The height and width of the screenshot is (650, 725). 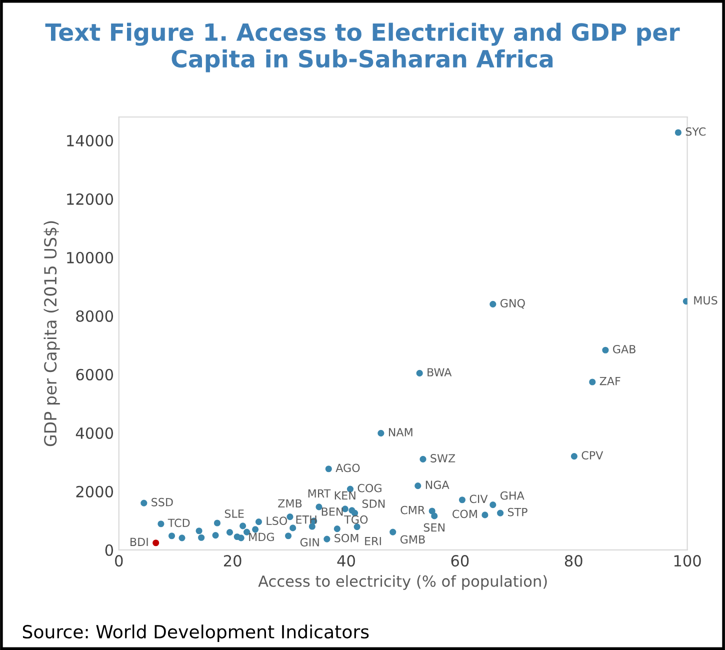 I want to click on annotation: CMR, so click(x=412, y=510).